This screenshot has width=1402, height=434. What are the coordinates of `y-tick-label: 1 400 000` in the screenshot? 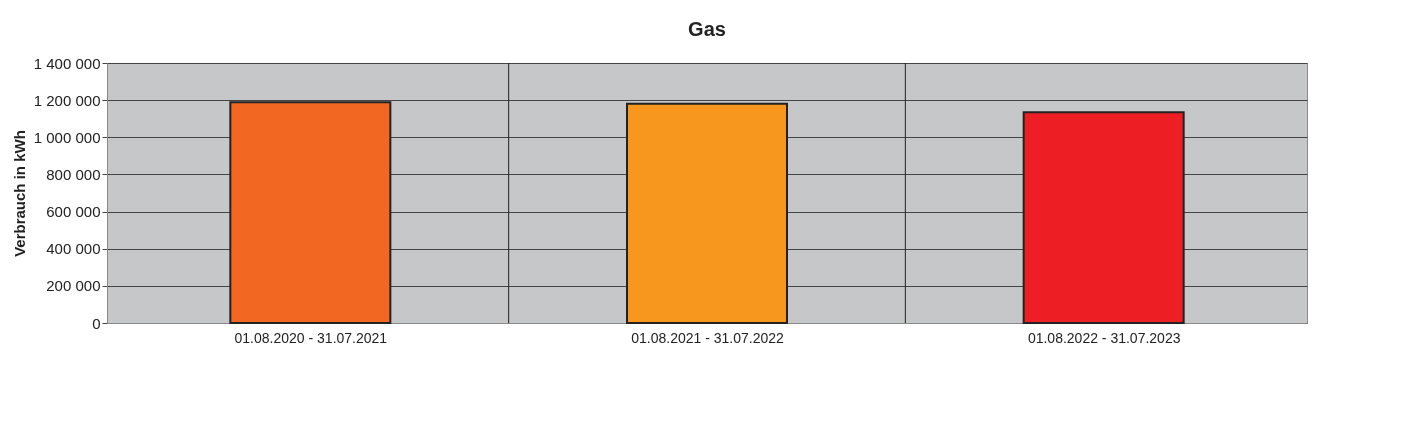 It's located at (67, 63).